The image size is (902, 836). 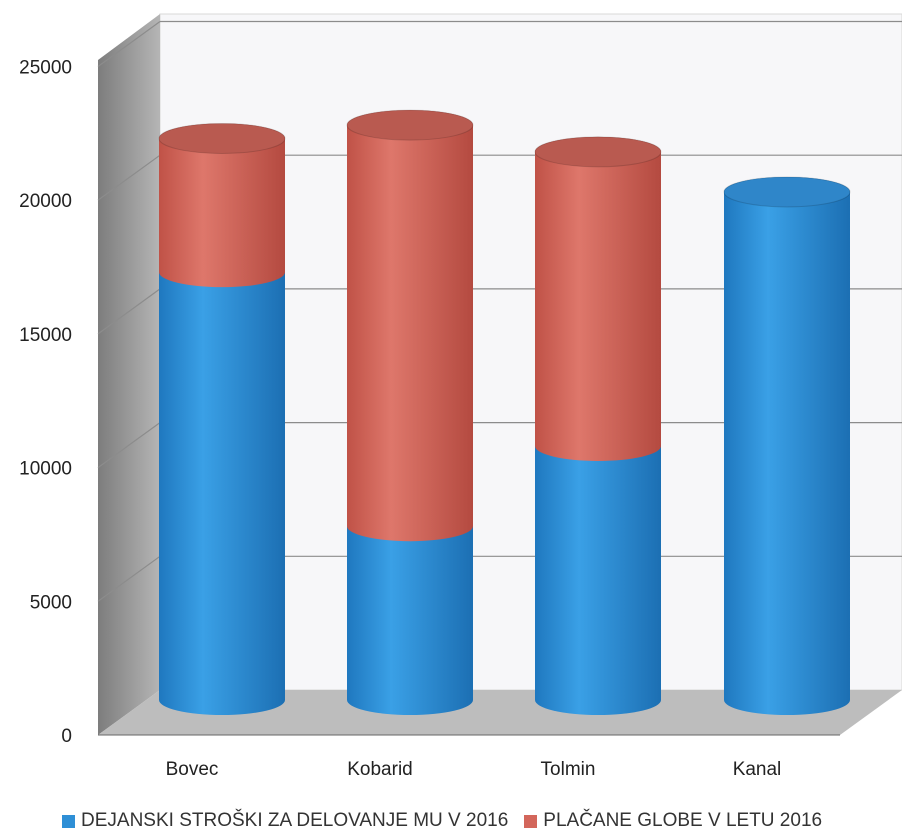 I want to click on y-tick-label: 10000, so click(x=45, y=469).